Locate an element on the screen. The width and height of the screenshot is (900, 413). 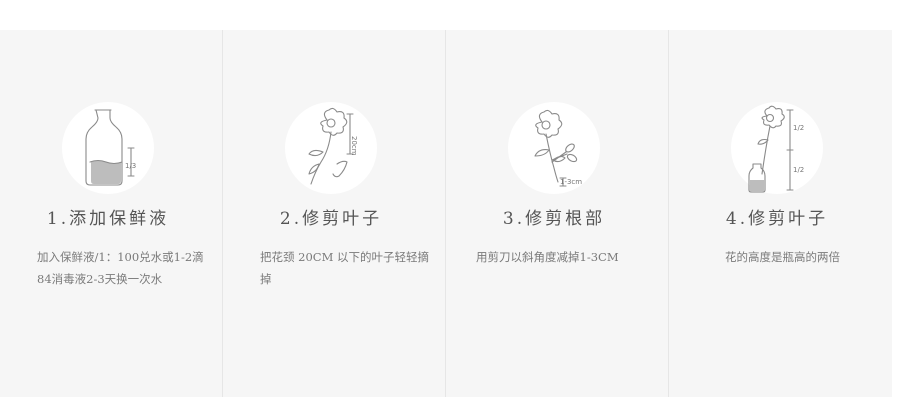
step-title: 3.修剪根部 is located at coordinates (554, 219).